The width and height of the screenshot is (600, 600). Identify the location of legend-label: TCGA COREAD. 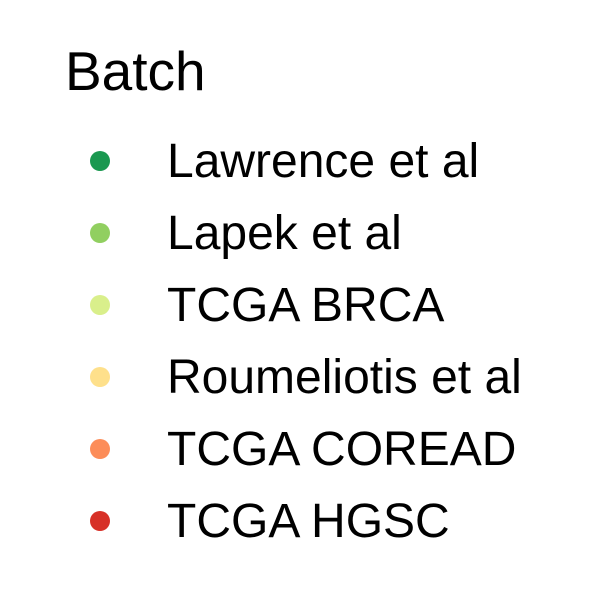
(342, 449).